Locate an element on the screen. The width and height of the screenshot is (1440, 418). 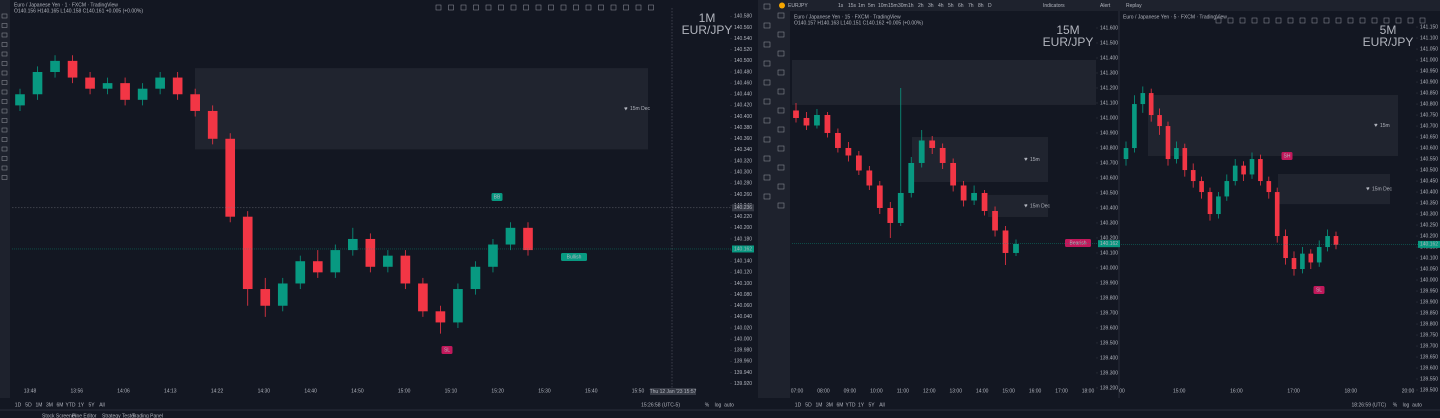
interval-button: 10m is located at coordinates (883, 6).